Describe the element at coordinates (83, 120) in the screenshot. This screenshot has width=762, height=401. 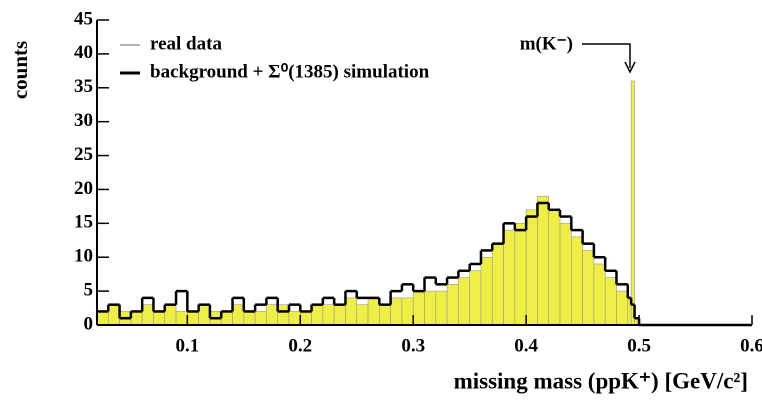
I see `y-tick-label: 30` at that location.